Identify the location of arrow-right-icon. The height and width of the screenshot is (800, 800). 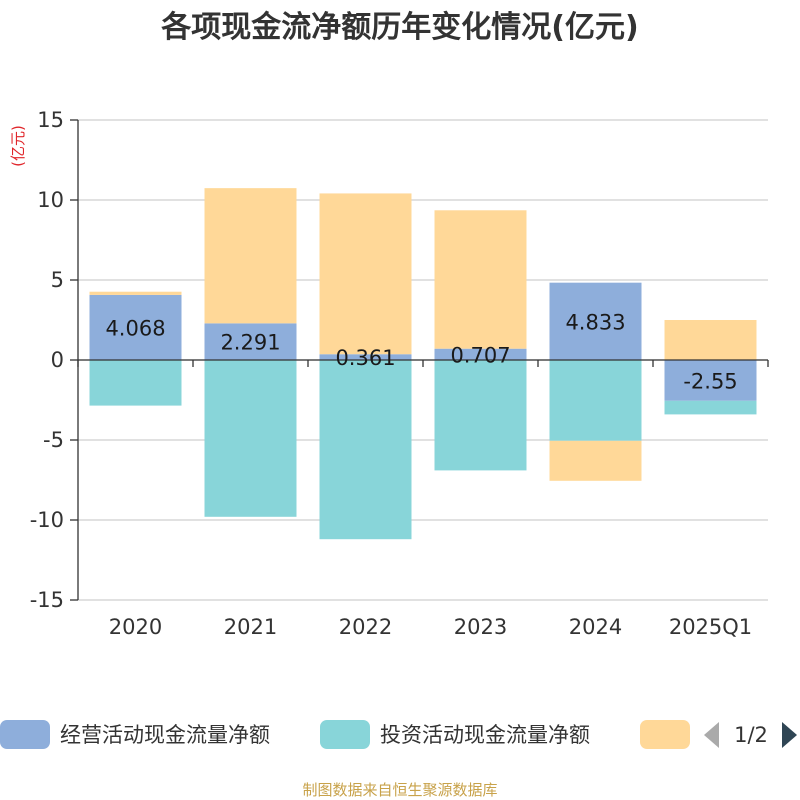
(789, 735).